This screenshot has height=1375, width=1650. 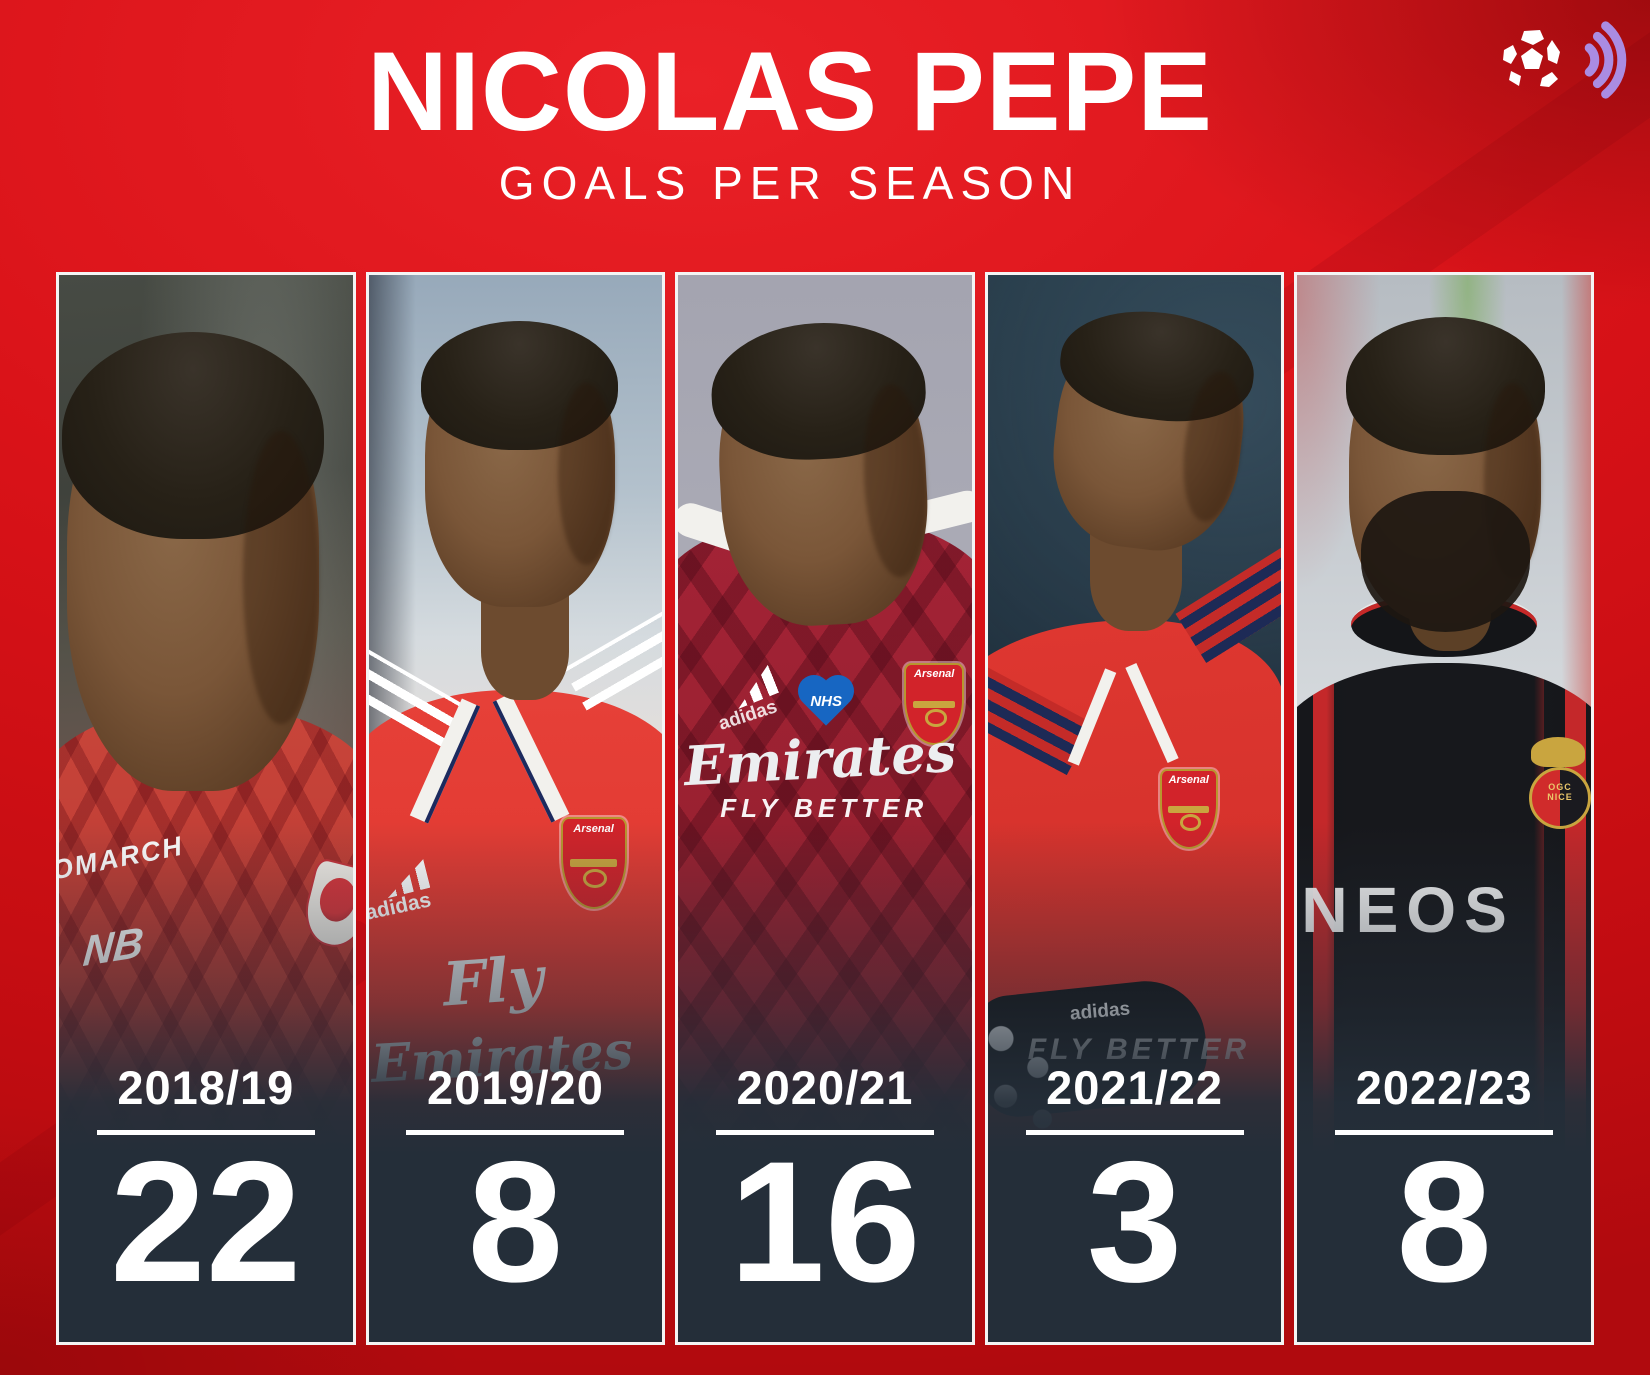 I want to click on football-signal-logo, so click(x=1569, y=62).